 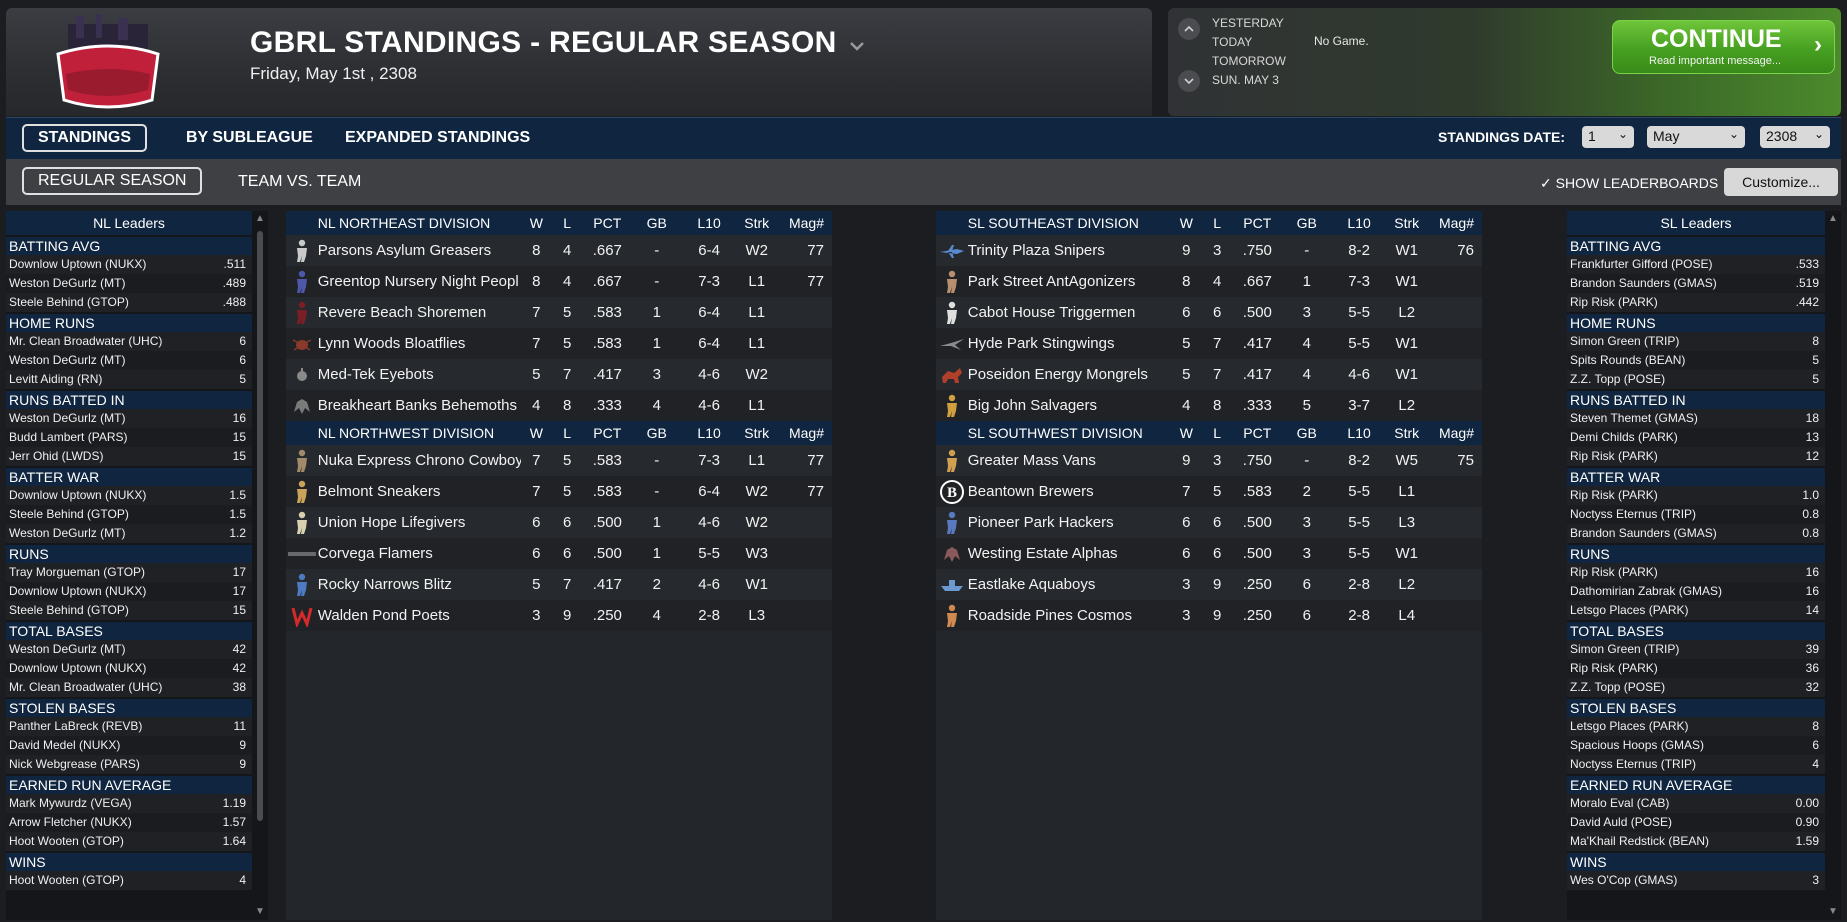 I want to click on leader-row: Hoot Wooten (GTOP) 1.64, so click(x=129, y=841).